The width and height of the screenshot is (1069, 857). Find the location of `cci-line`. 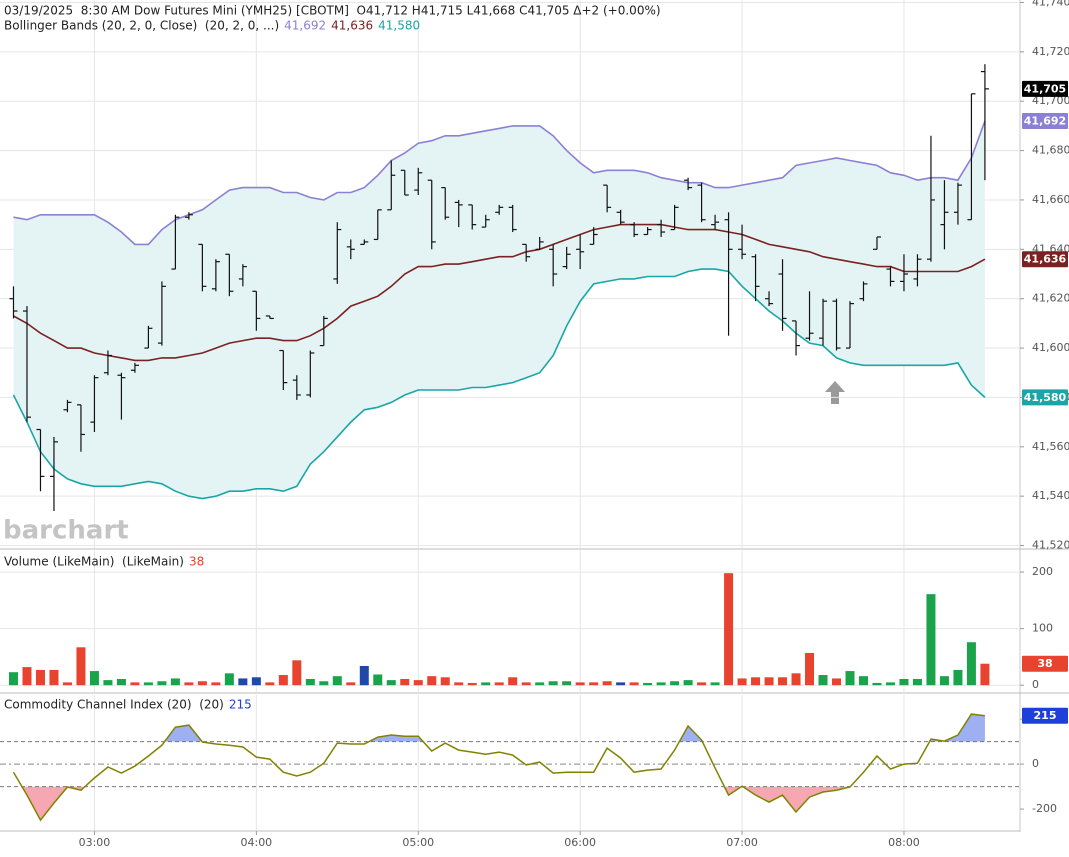

cci-line is located at coordinates (498, 767).